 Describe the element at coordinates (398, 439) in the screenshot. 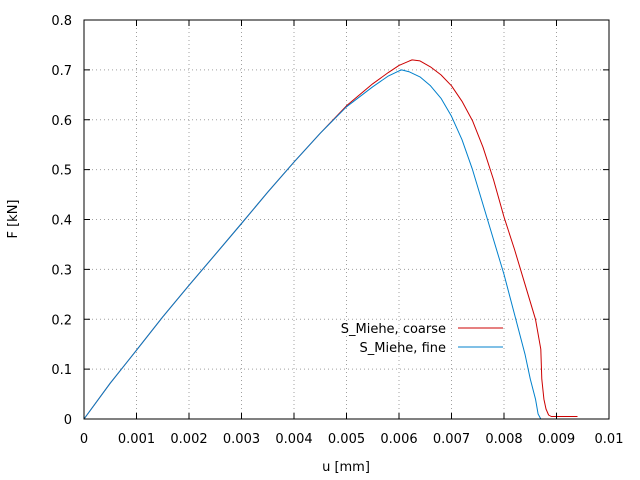

I see `x-tick-label: 0.006` at that location.